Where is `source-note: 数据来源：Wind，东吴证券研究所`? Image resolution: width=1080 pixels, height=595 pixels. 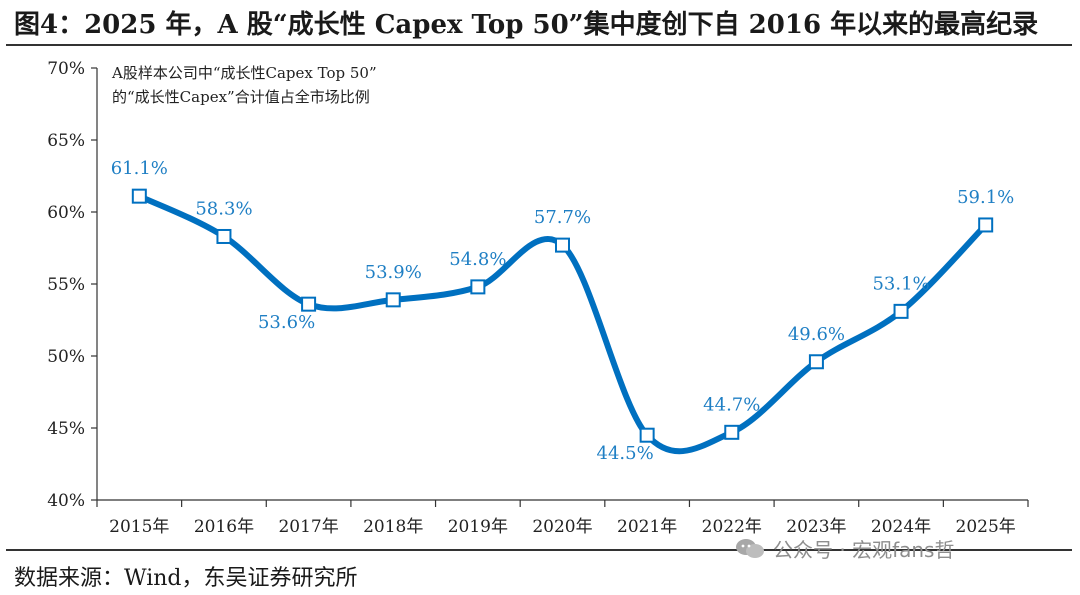
source-note: 数据来源：Wind，东吴证券研究所 is located at coordinates (186, 578).